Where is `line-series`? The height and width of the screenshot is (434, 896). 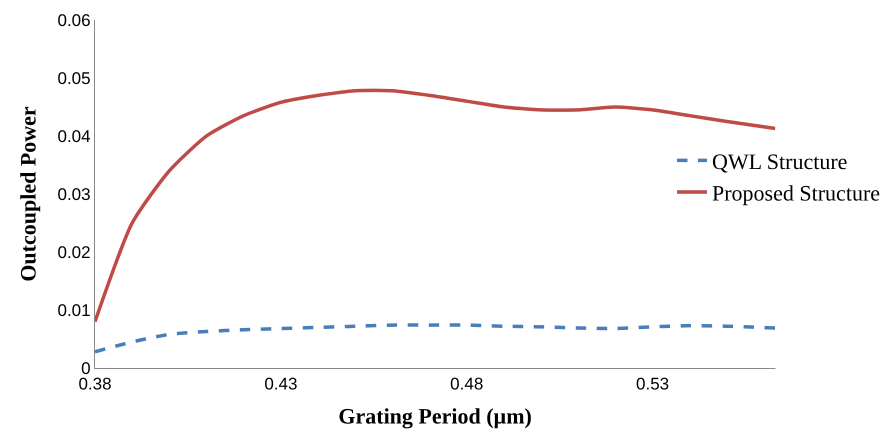 line-series is located at coordinates (435, 338).